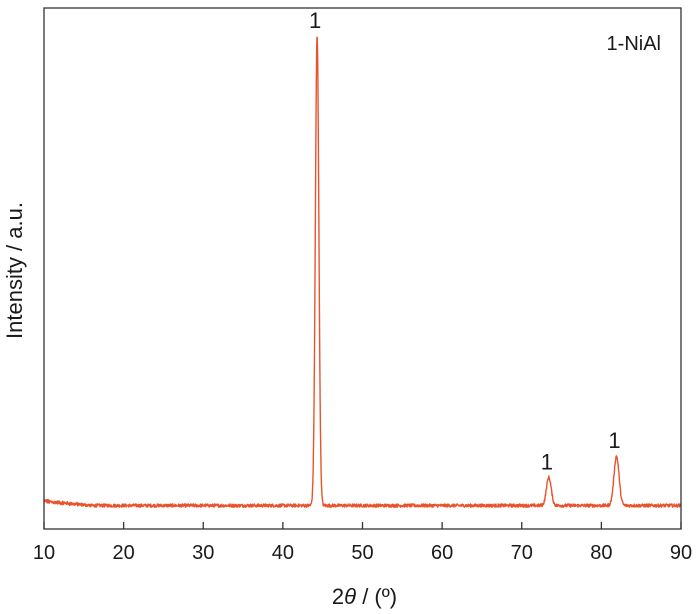  Describe the element at coordinates (376, 596) in the screenshot. I see `x-axis-title-suffix: / (º)` at that location.